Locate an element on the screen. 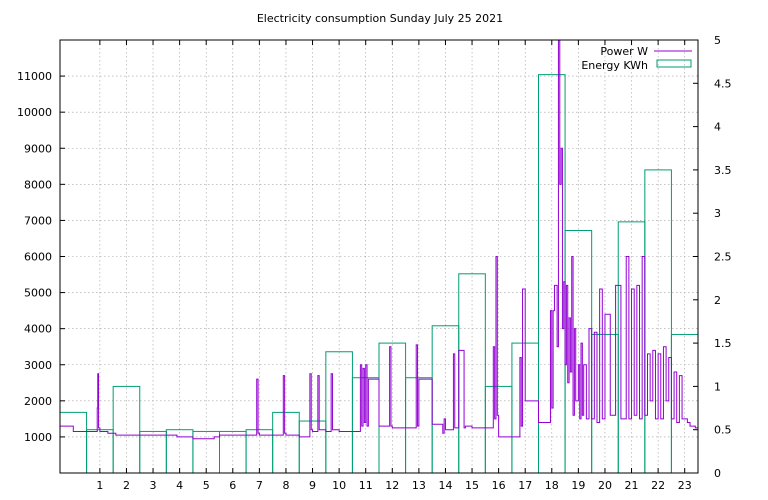 The height and width of the screenshot is (500, 768). x-tick-label: 14 is located at coordinates (445, 485).